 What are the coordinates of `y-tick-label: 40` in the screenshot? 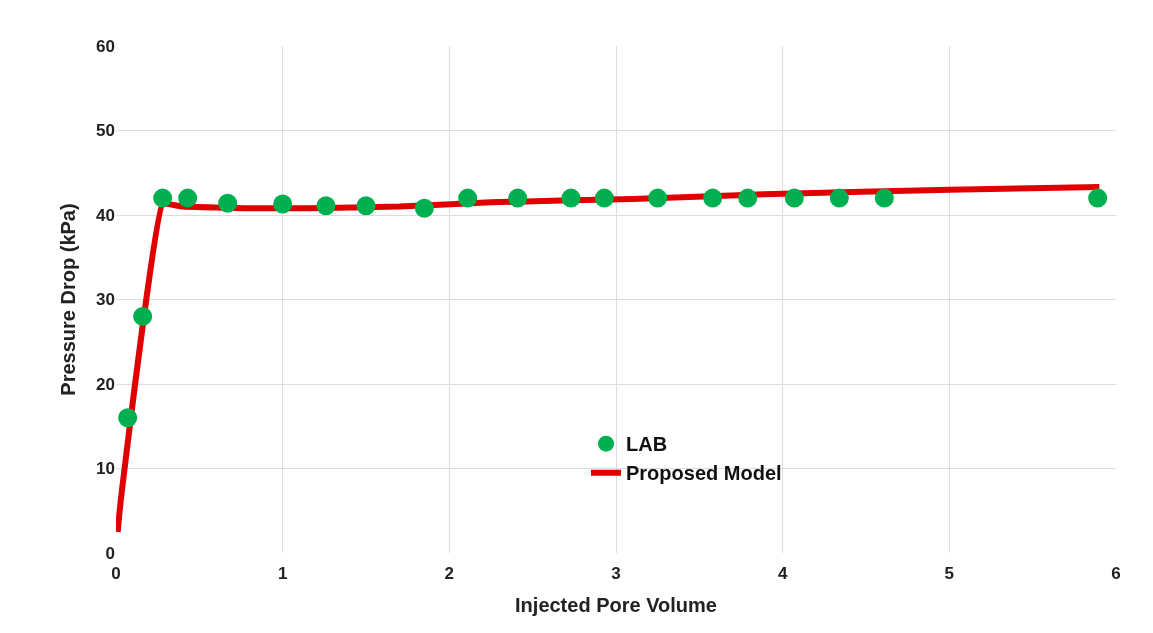 It's located at (105, 215).